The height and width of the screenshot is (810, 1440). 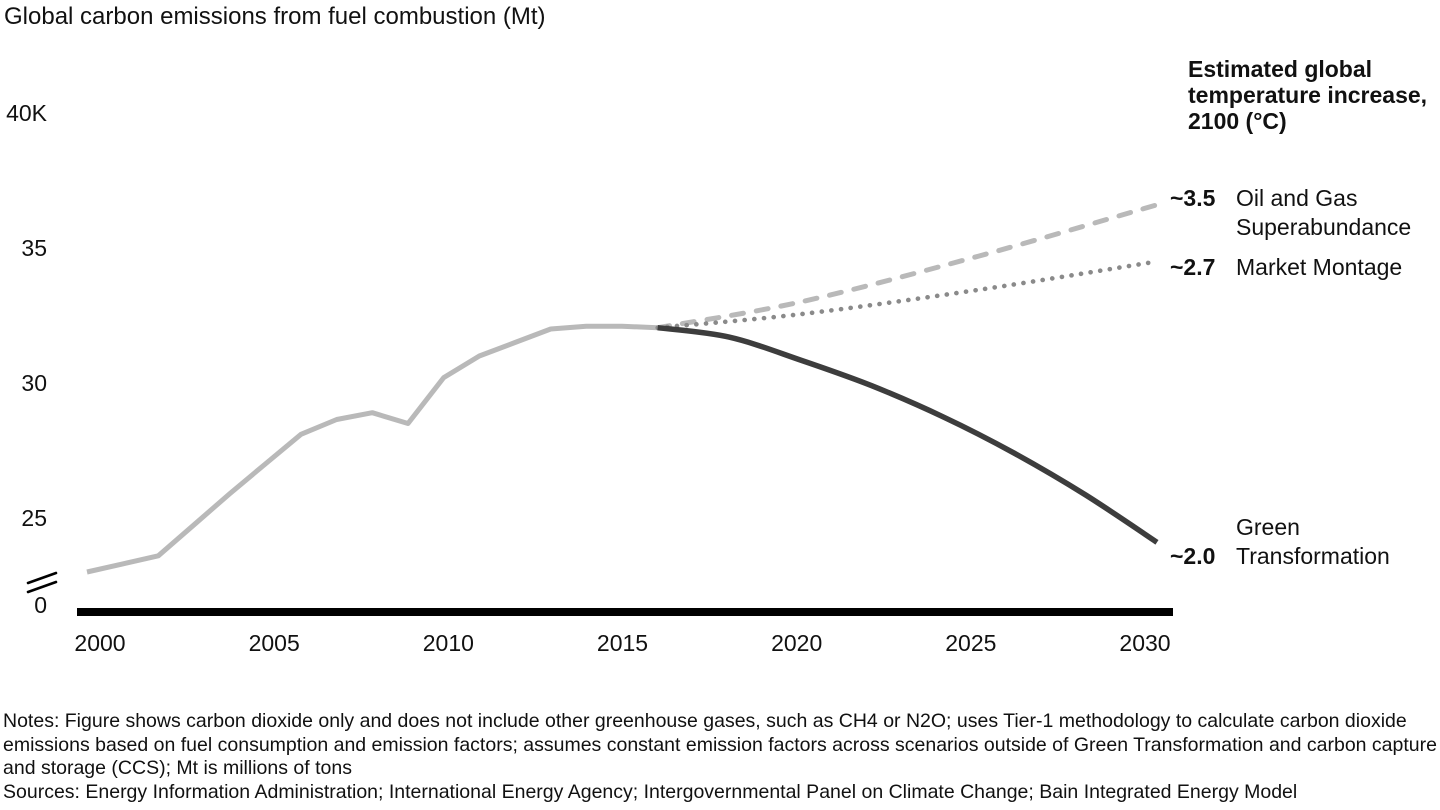 What do you see at coordinates (34, 518) in the screenshot?
I see `y-tick-label-25: 25` at bounding box center [34, 518].